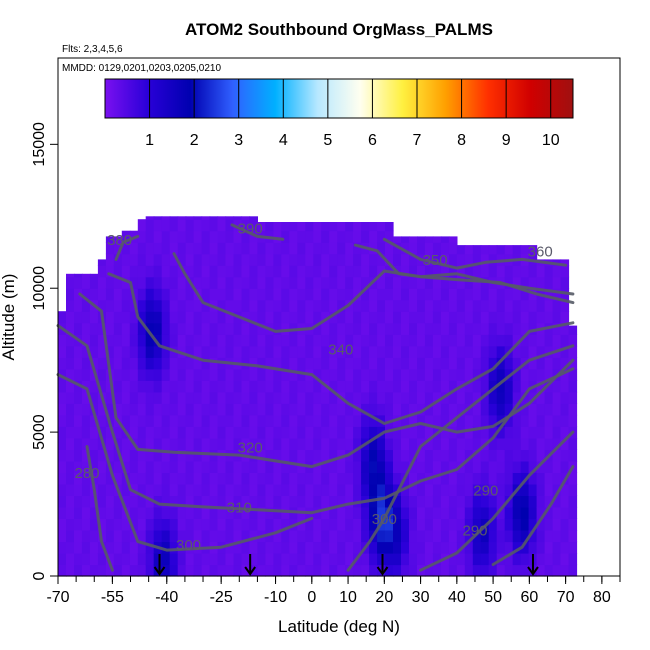 This screenshot has height=650, width=650. I want to click on heatmap-cell-1922, so click(565, 305).